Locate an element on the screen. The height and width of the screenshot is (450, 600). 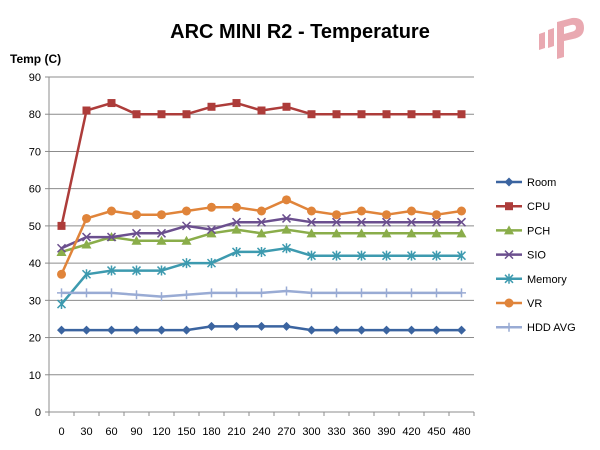
series-pch is located at coordinates (261, 240).